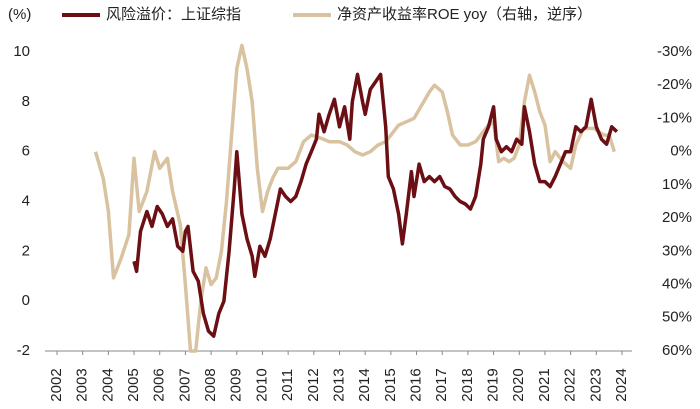 The image size is (700, 409). I want to click on y-tick-label: 2, so click(26, 250).